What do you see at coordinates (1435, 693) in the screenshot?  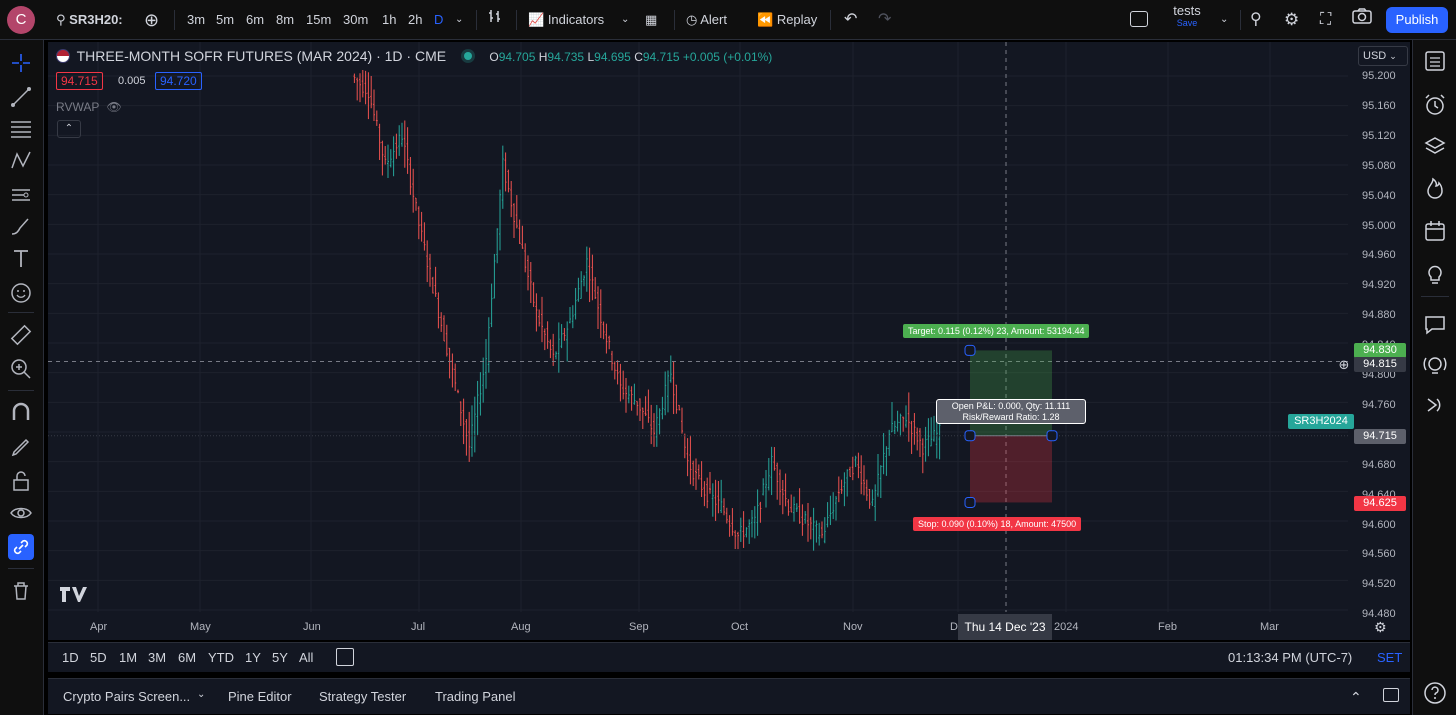 I see `help-icon` at bounding box center [1435, 693].